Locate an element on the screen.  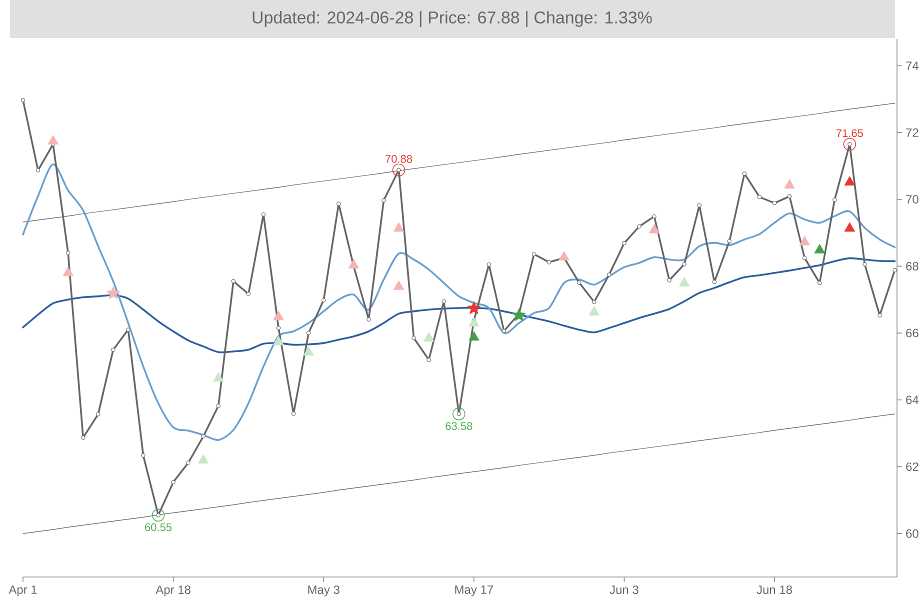
chart-title: Updated: 2024-06-28 | Price: 67.88 | Change: 1.33% is located at coordinates (452, 19).